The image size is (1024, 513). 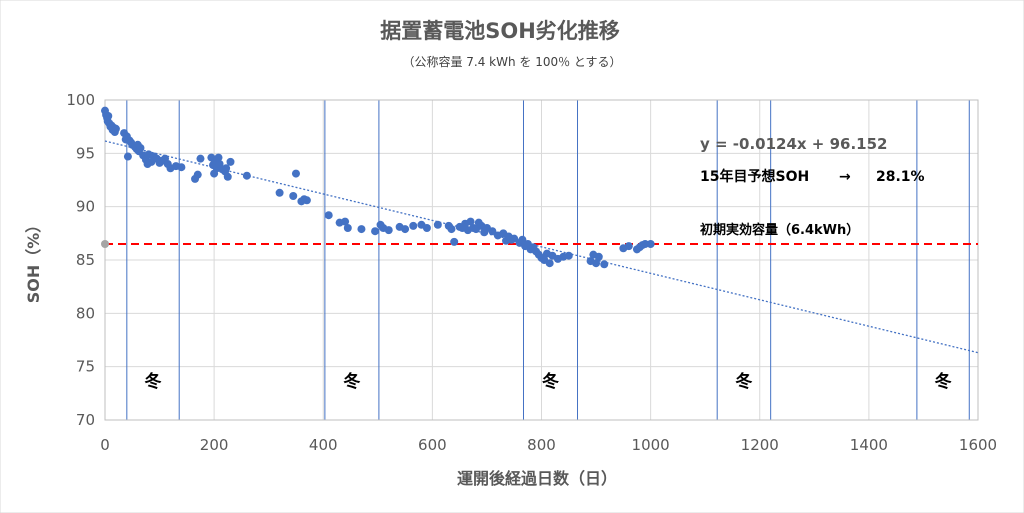 What do you see at coordinates (537, 478) in the screenshot?
I see `x-axis-title: 運開後経過日数（日）` at bounding box center [537, 478].